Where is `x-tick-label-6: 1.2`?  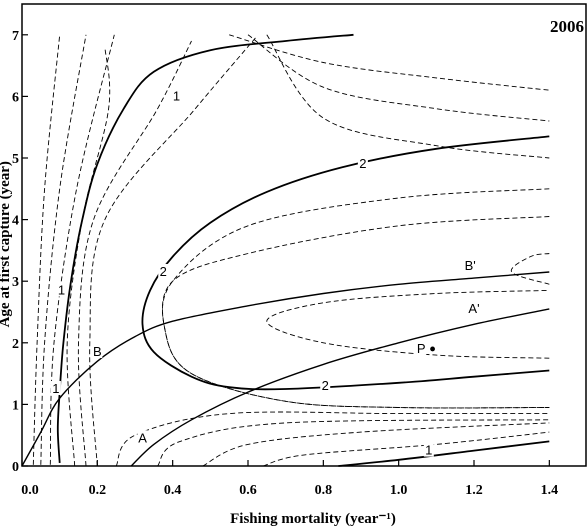
x-tick-label-6: 1.2 is located at coordinates (474, 490).